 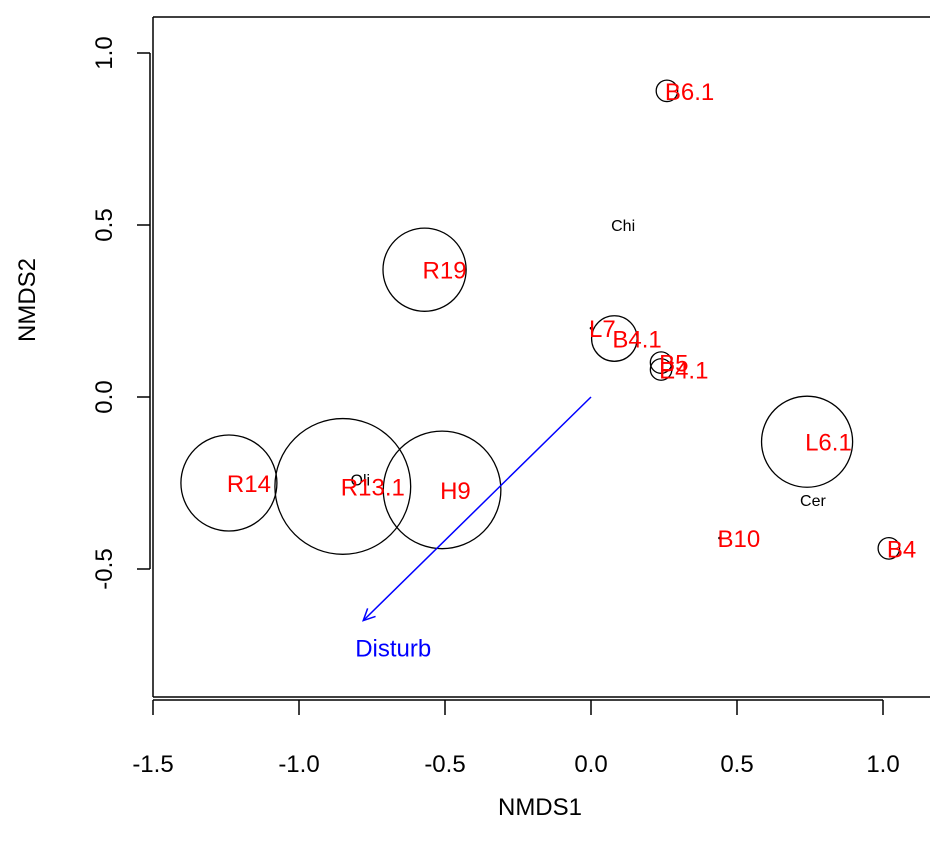 I want to click on x-tick-label: -0.5, so click(x=444, y=764).